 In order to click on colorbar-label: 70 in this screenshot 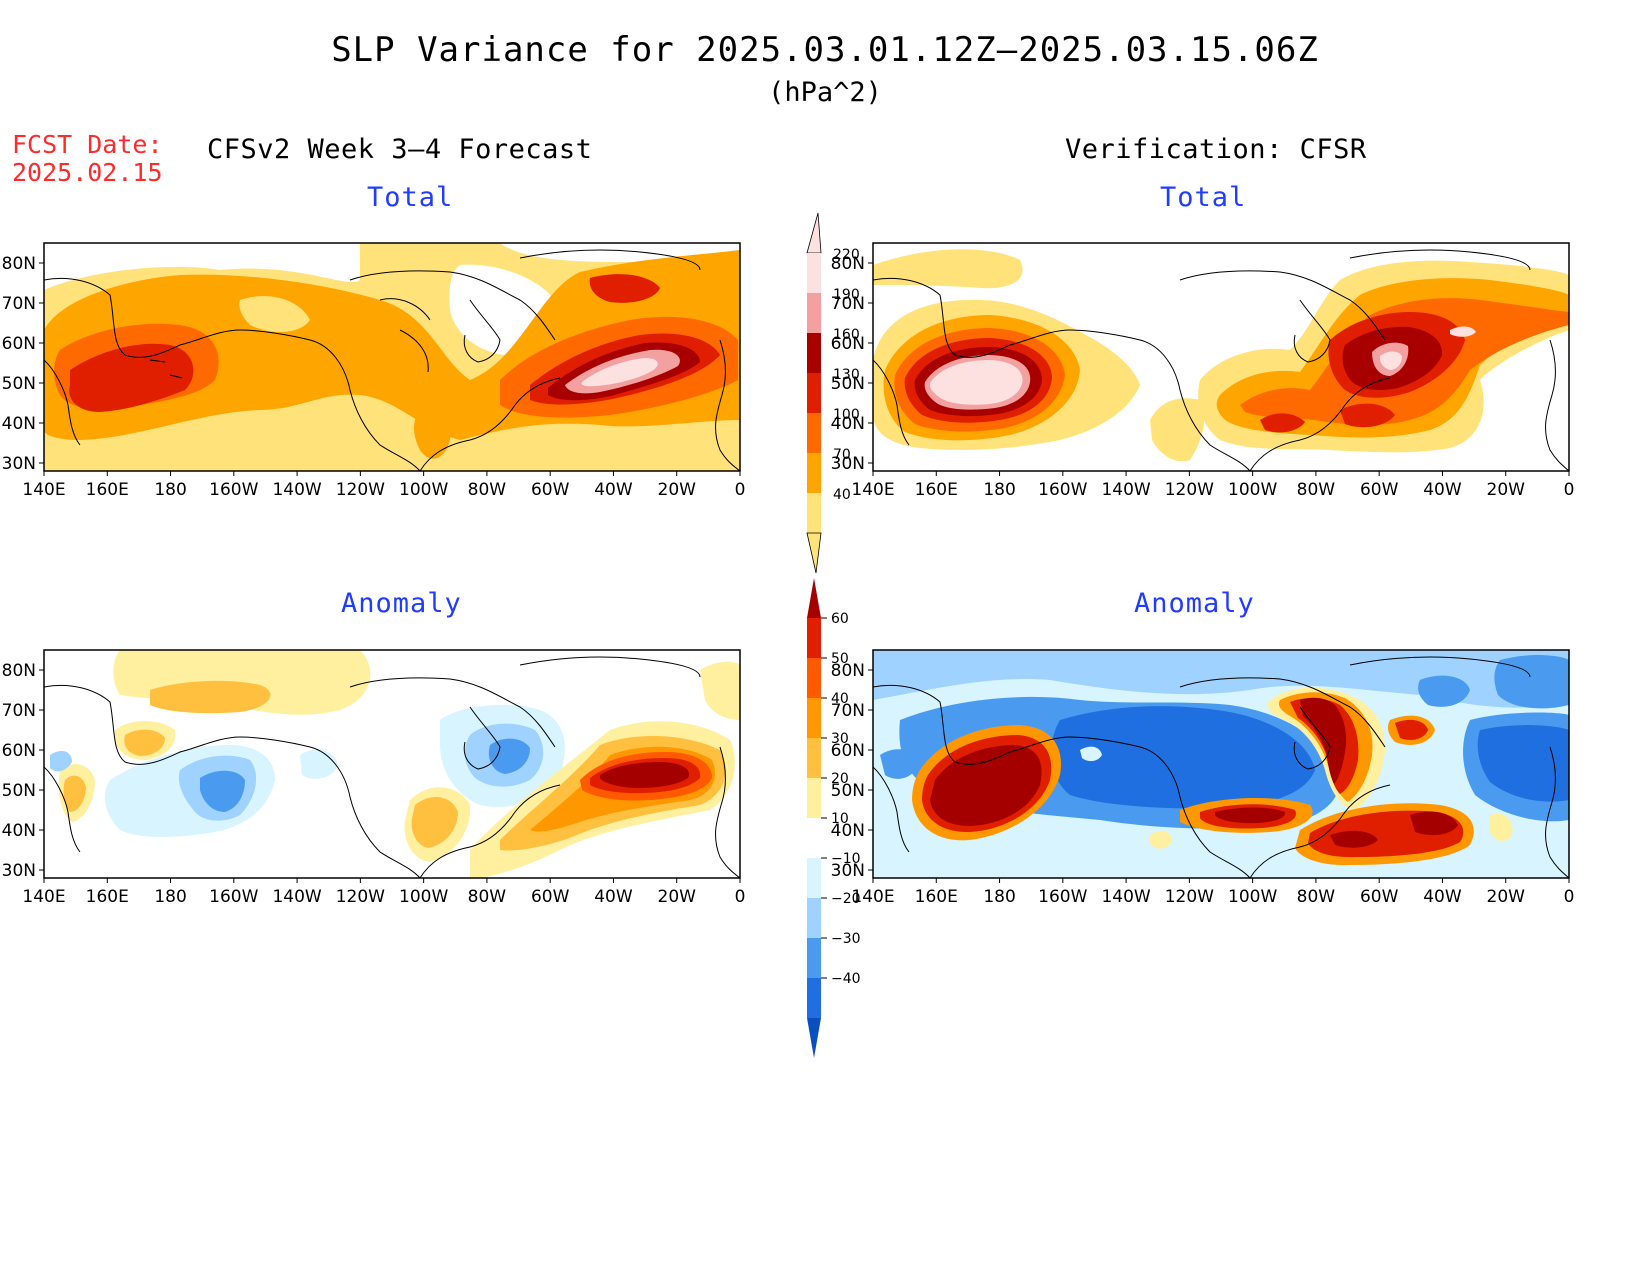, I will do `click(842, 455)`.